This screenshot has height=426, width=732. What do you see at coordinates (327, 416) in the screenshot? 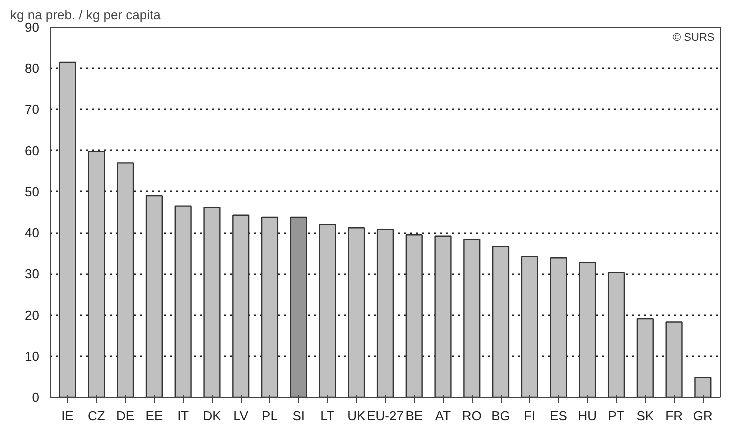
I see `x-tick-label: LT` at bounding box center [327, 416].